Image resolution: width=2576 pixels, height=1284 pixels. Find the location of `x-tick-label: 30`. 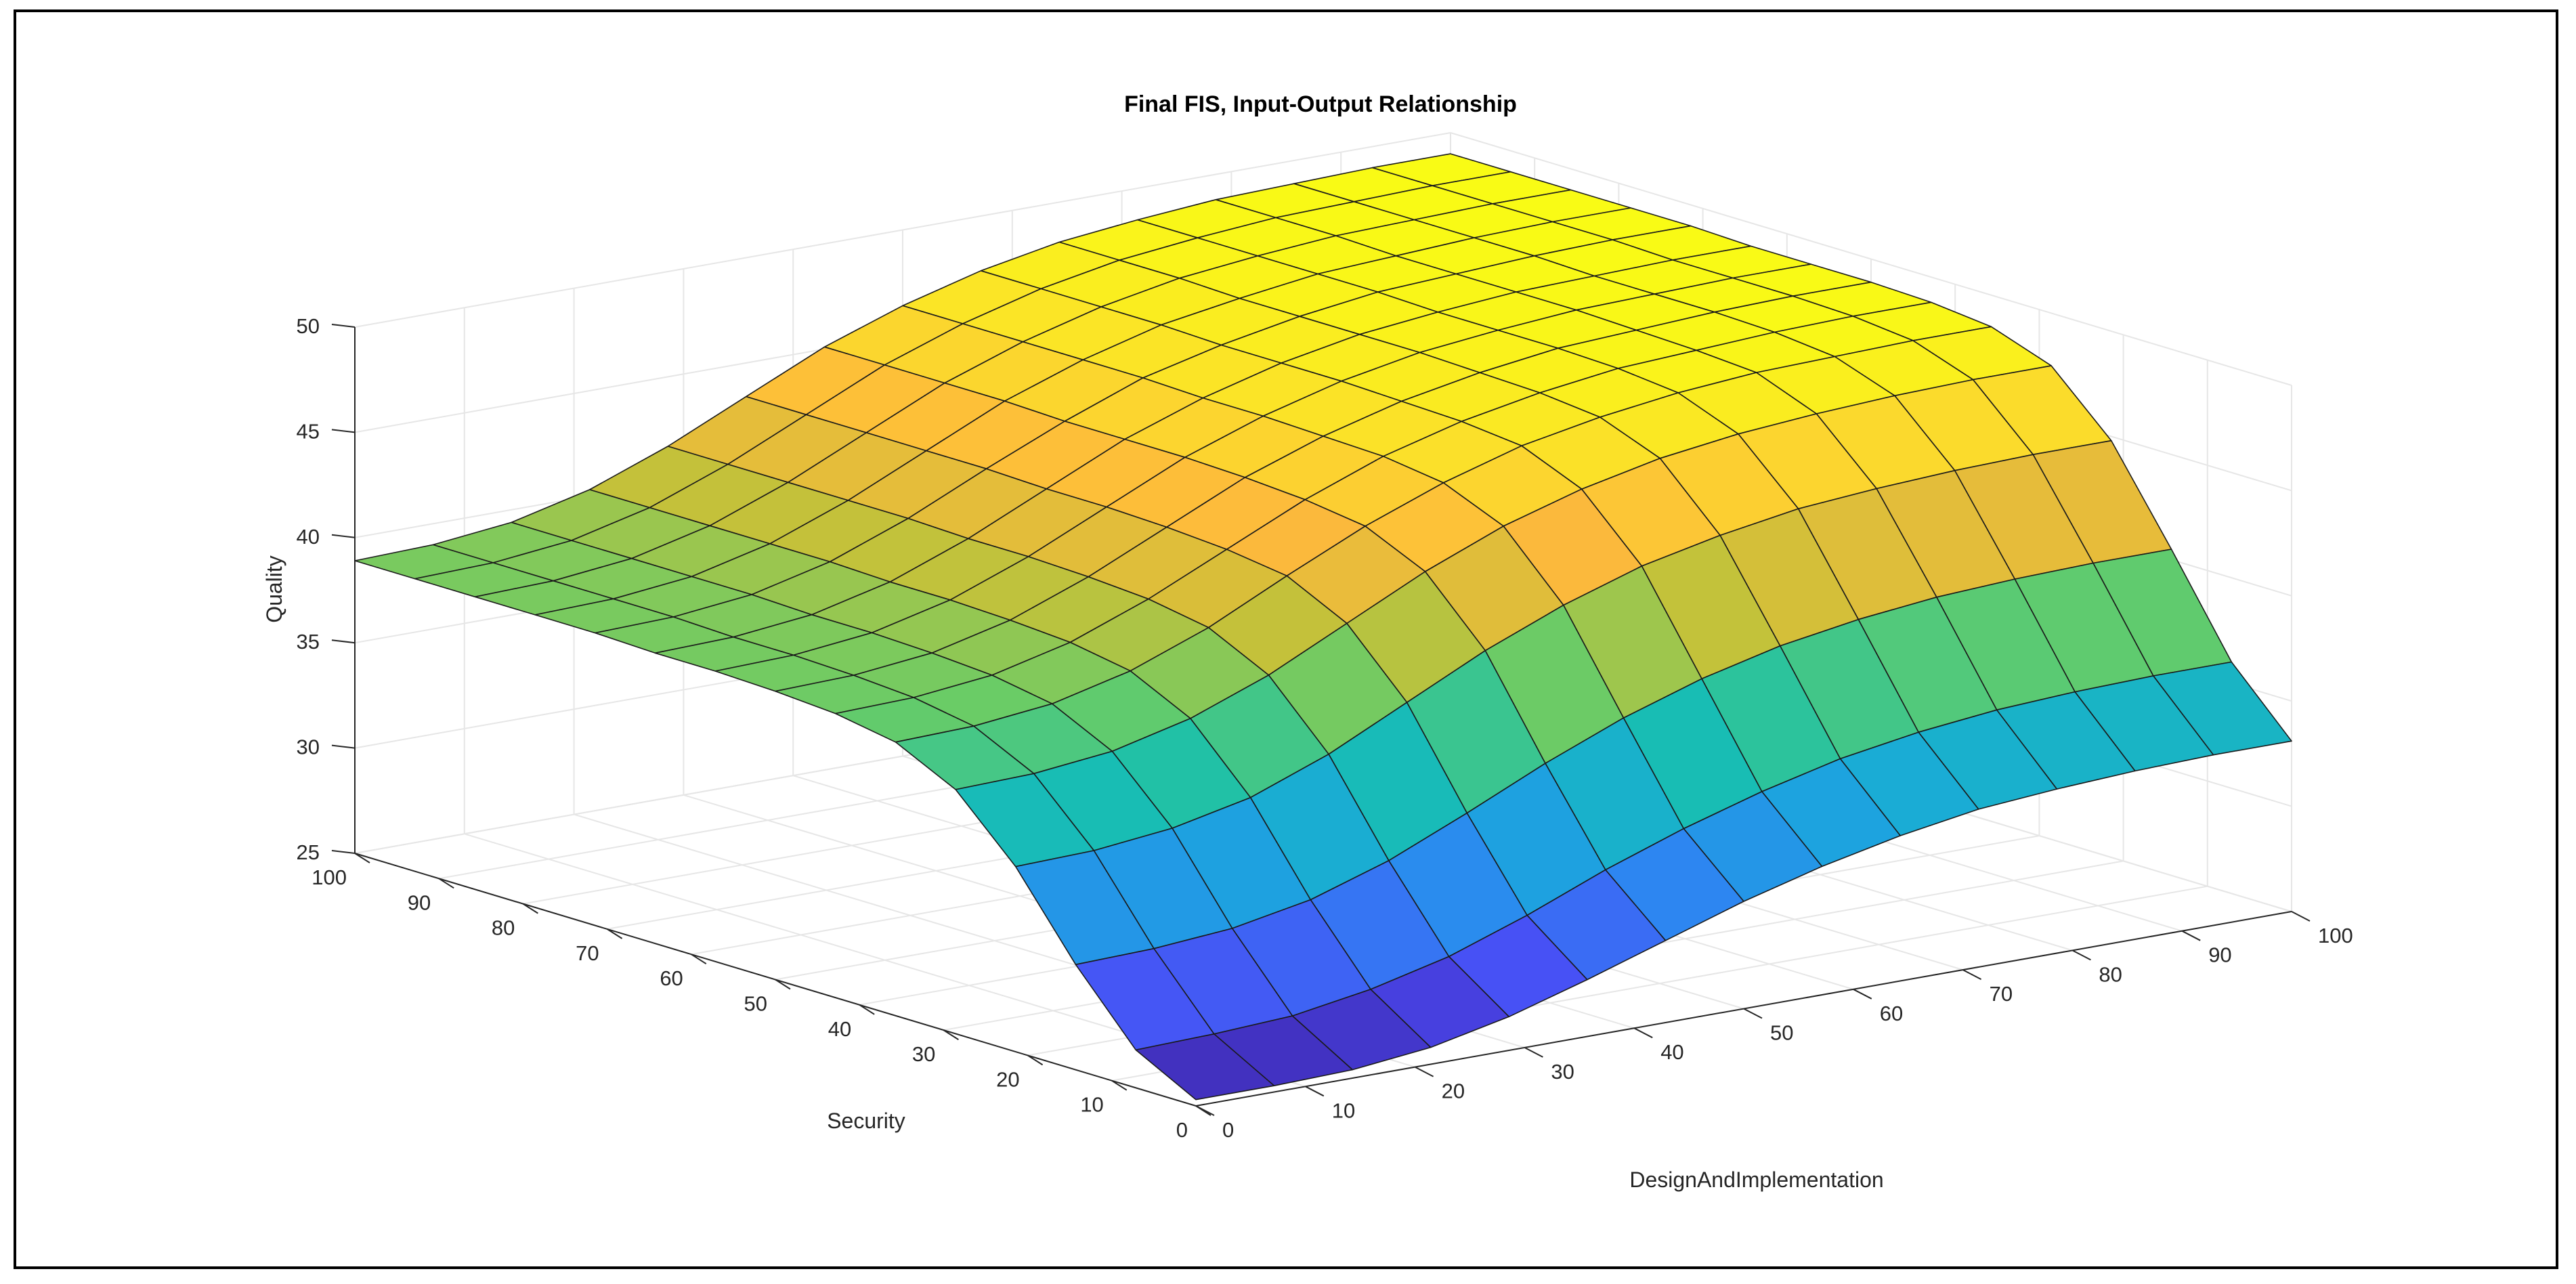

x-tick-label: 30 is located at coordinates (1562, 1072).